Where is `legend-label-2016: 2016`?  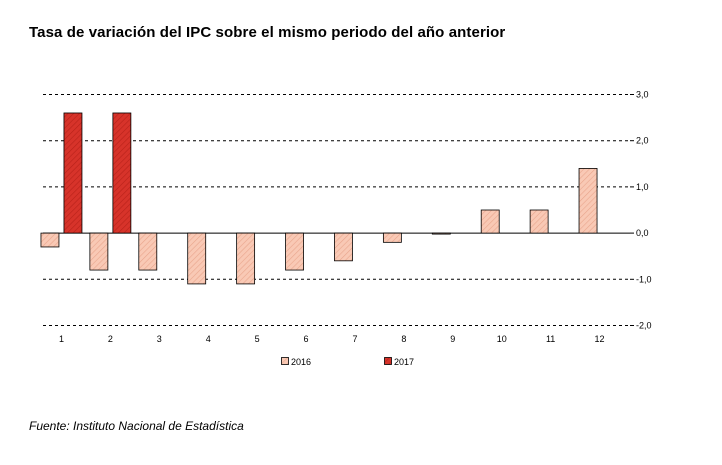
legend-label-2016: 2016 is located at coordinates (301, 362).